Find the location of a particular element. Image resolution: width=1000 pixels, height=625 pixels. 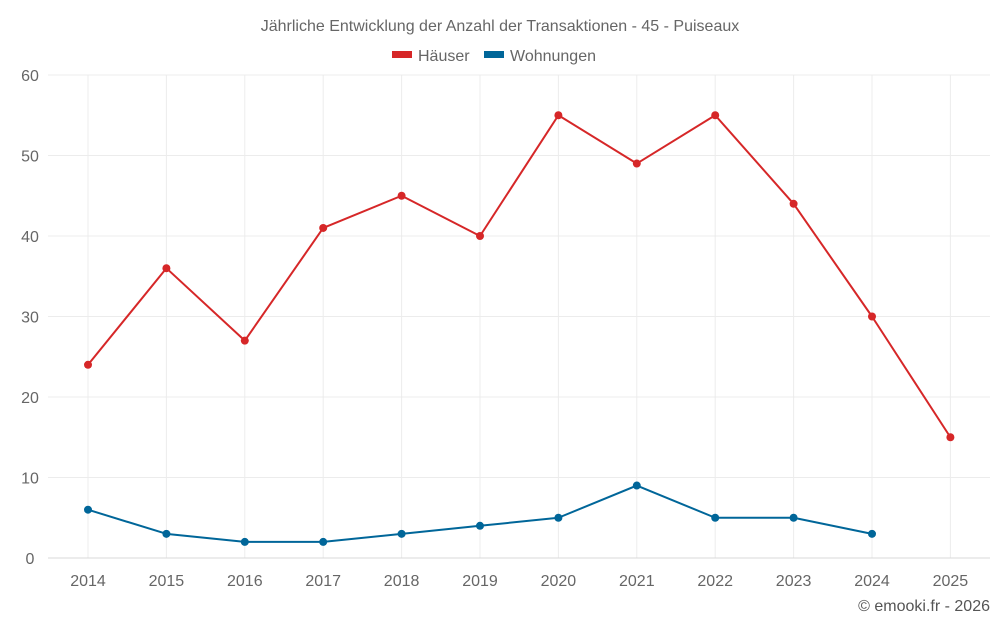

x-tick-label-2021: 2021 is located at coordinates (637, 581).